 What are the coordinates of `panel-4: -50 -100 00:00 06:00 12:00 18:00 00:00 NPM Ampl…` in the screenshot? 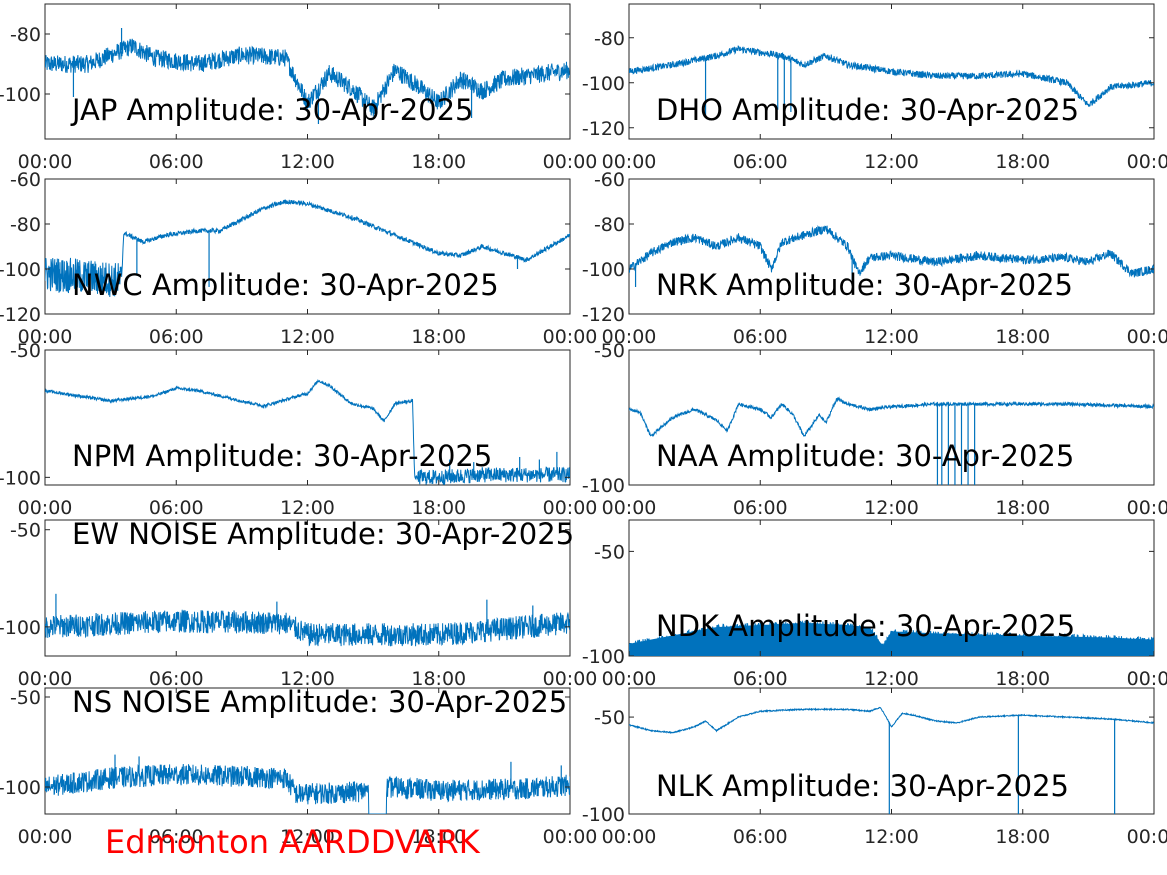 It's located at (298, 429).